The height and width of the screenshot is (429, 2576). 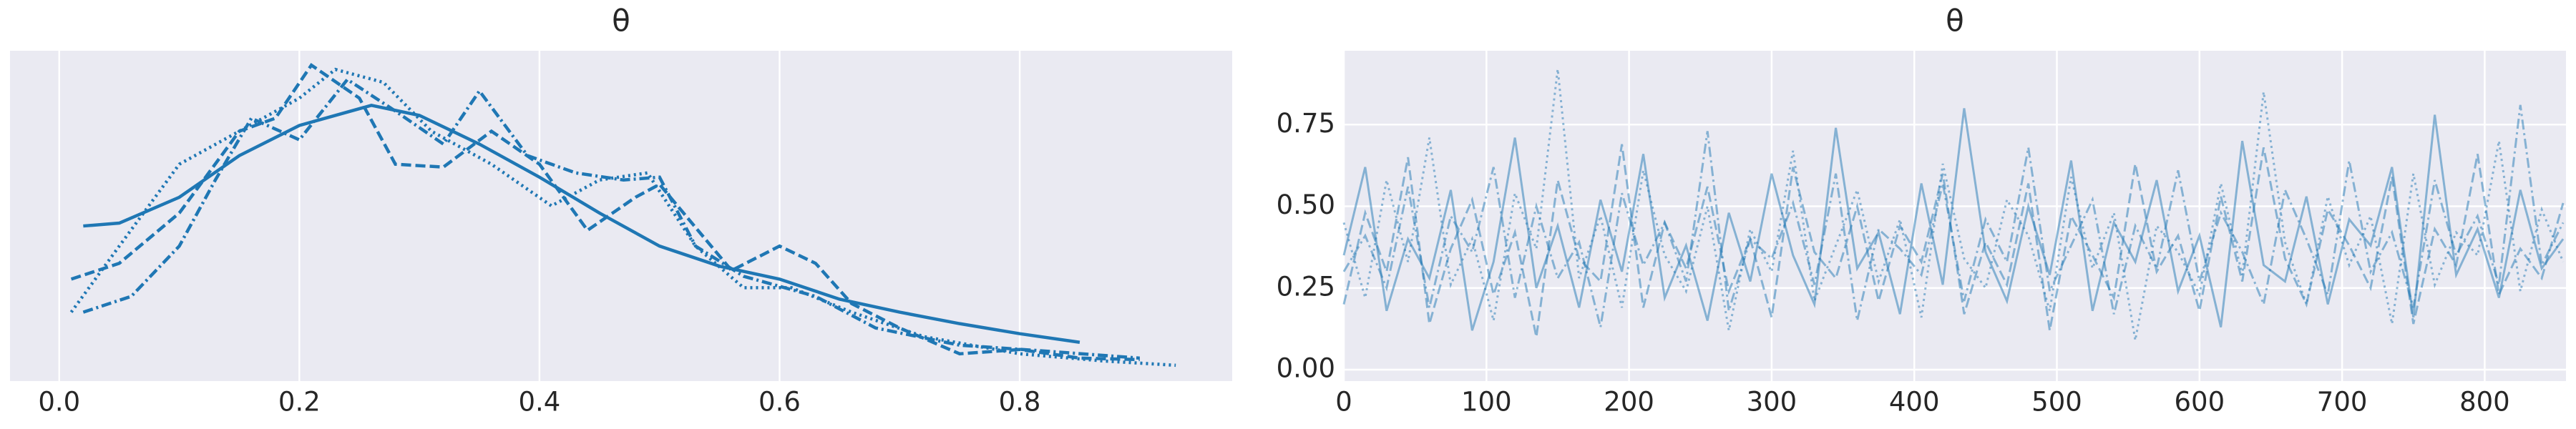 What do you see at coordinates (1343, 402) in the screenshot?
I see `x-tick-label: 0` at bounding box center [1343, 402].